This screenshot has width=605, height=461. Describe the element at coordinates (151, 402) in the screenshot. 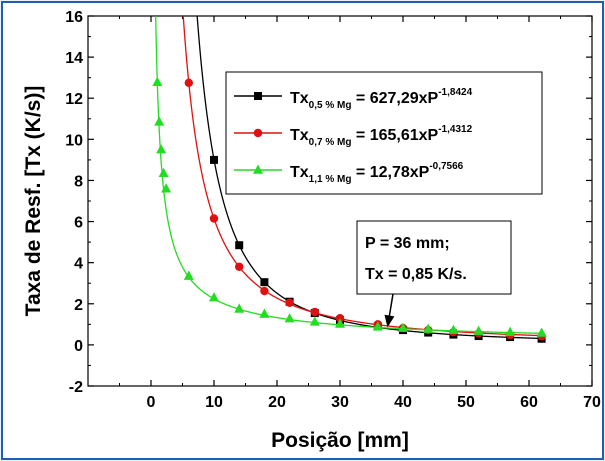

I see `x-tick-label: 0` at that location.